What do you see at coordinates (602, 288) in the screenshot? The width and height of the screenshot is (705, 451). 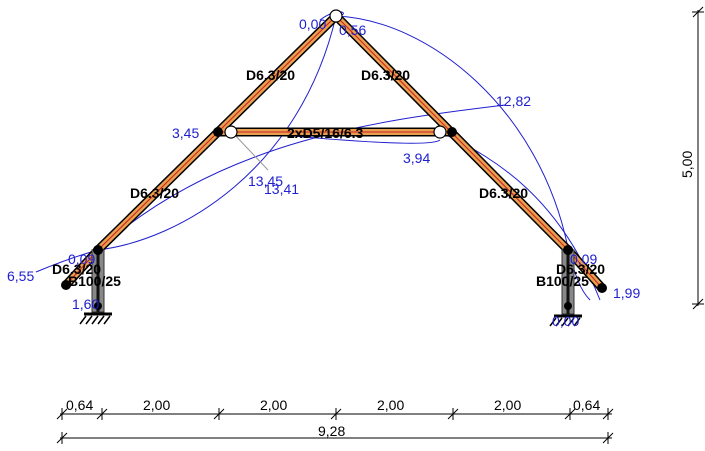 I see `joint-eave-right` at bounding box center [602, 288].